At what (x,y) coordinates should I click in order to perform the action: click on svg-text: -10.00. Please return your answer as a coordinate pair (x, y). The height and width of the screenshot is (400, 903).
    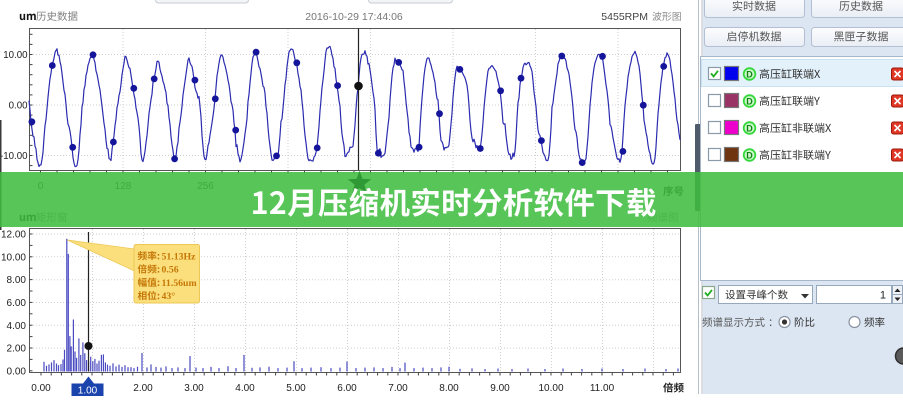
    Looking at the image, I should click on (14, 156).